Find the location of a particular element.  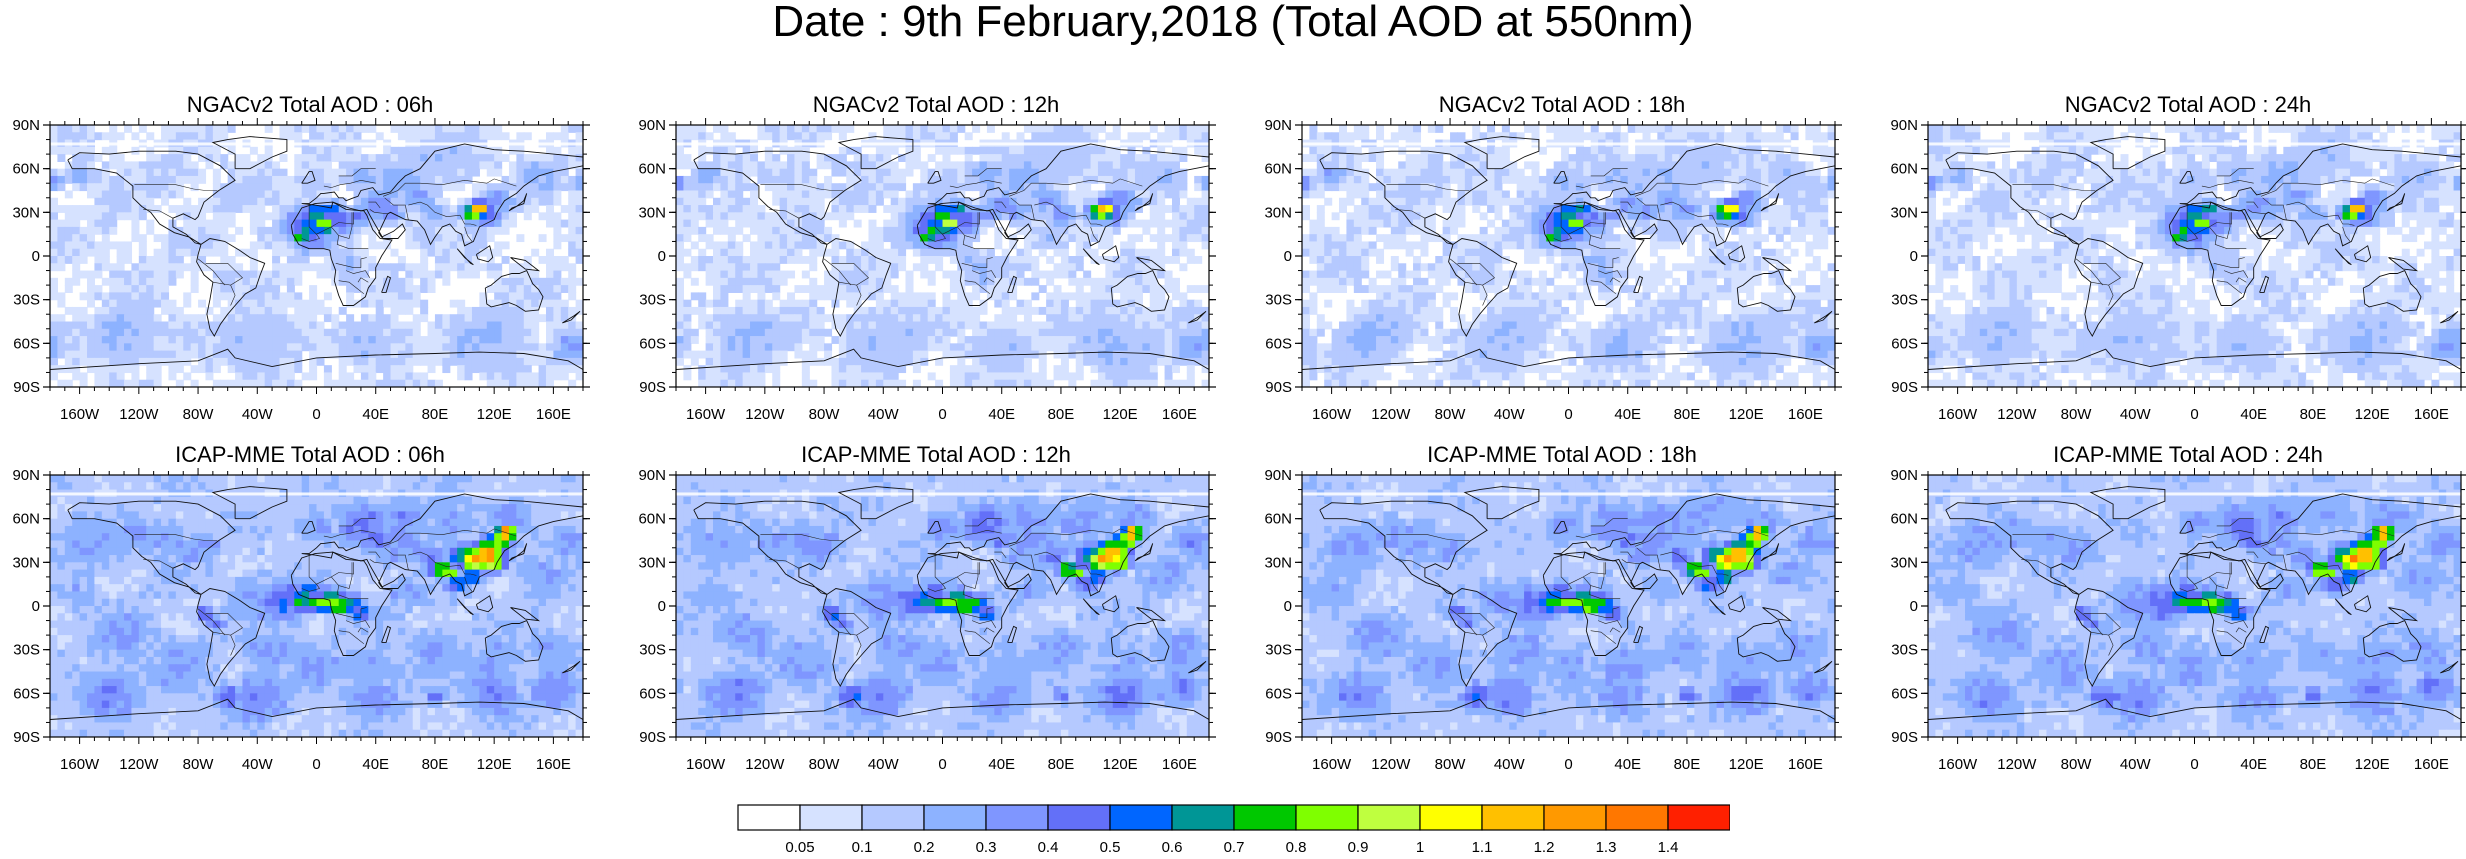

colorbar-label: 1.3 is located at coordinates (1606, 846).